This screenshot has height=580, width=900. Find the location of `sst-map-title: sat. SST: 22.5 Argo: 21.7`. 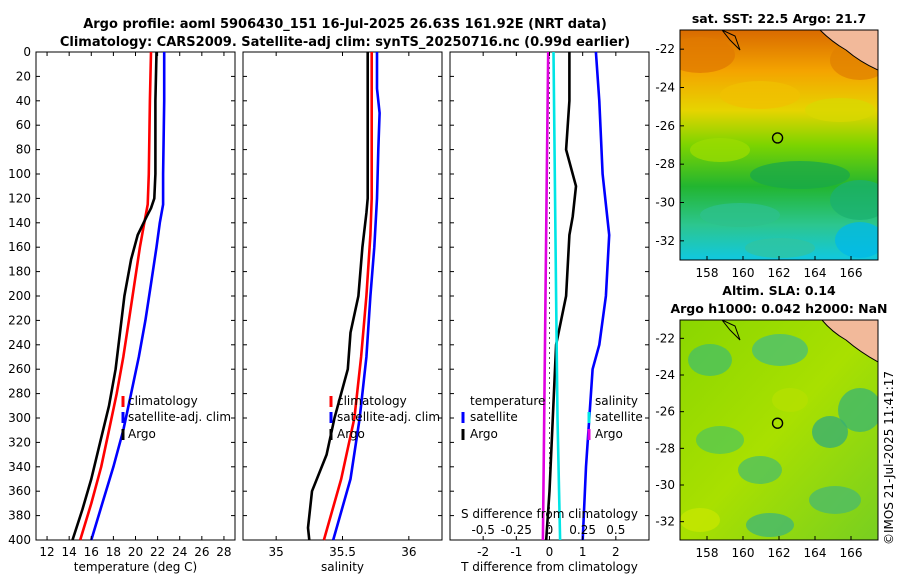

sst-map-title: sat. SST: 22.5 Argo: 21.7 is located at coordinates (779, 18).